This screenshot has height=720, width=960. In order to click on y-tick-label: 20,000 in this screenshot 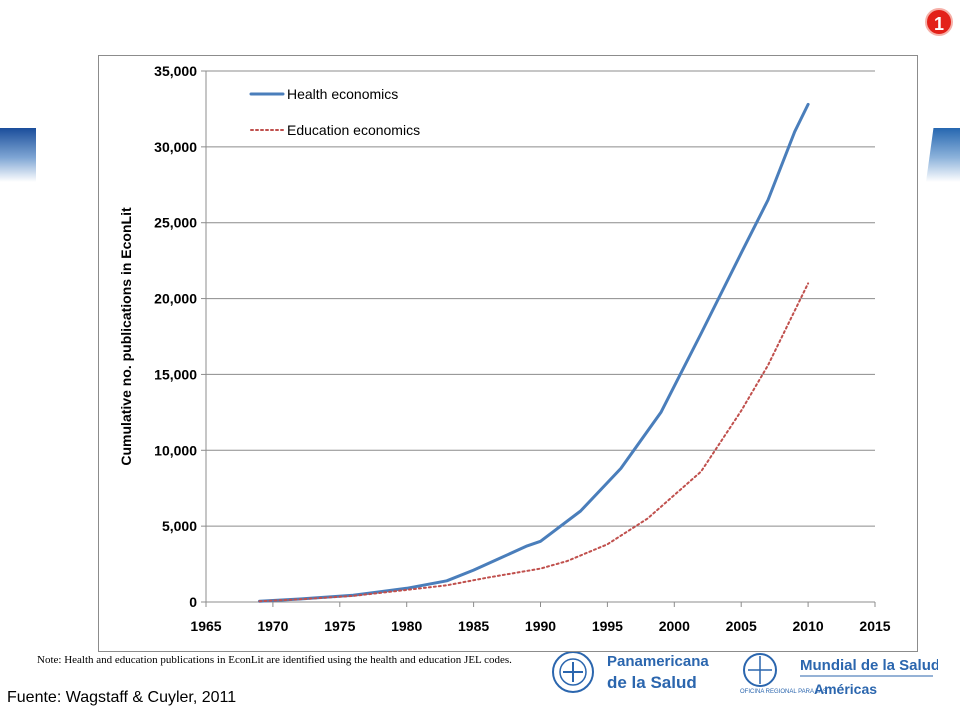, I will do `click(175, 299)`.